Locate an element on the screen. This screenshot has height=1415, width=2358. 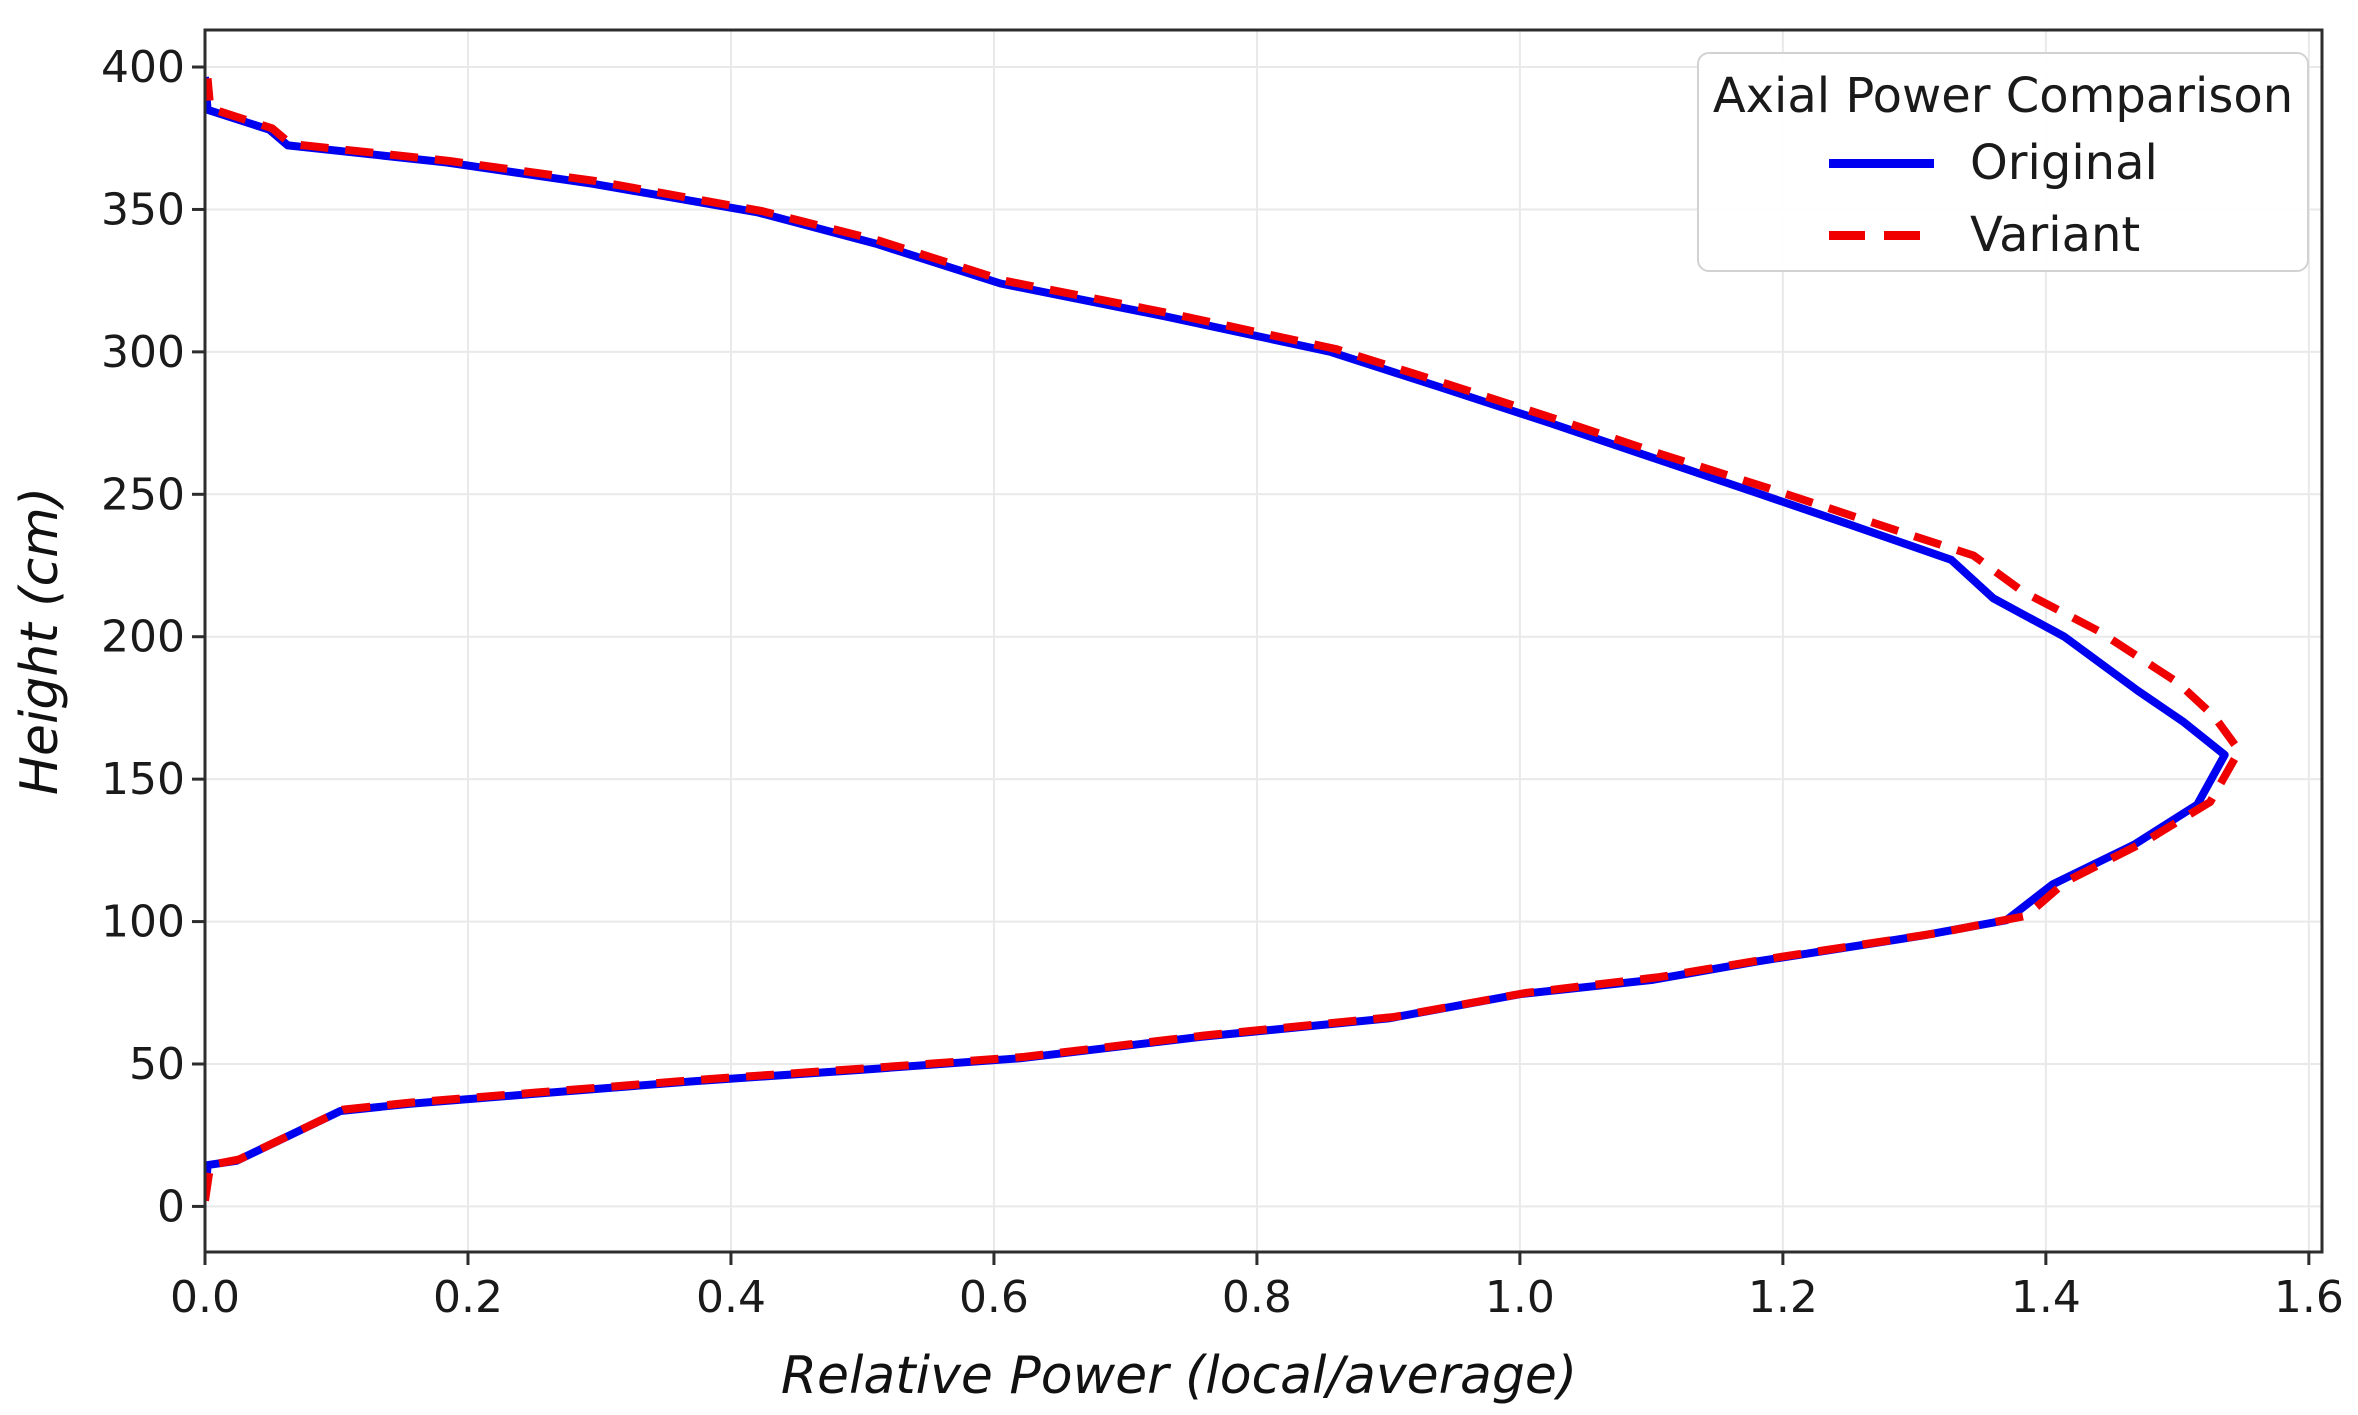
legend: Axial Power Comparison Original Variant is located at coordinates (2003, 162).